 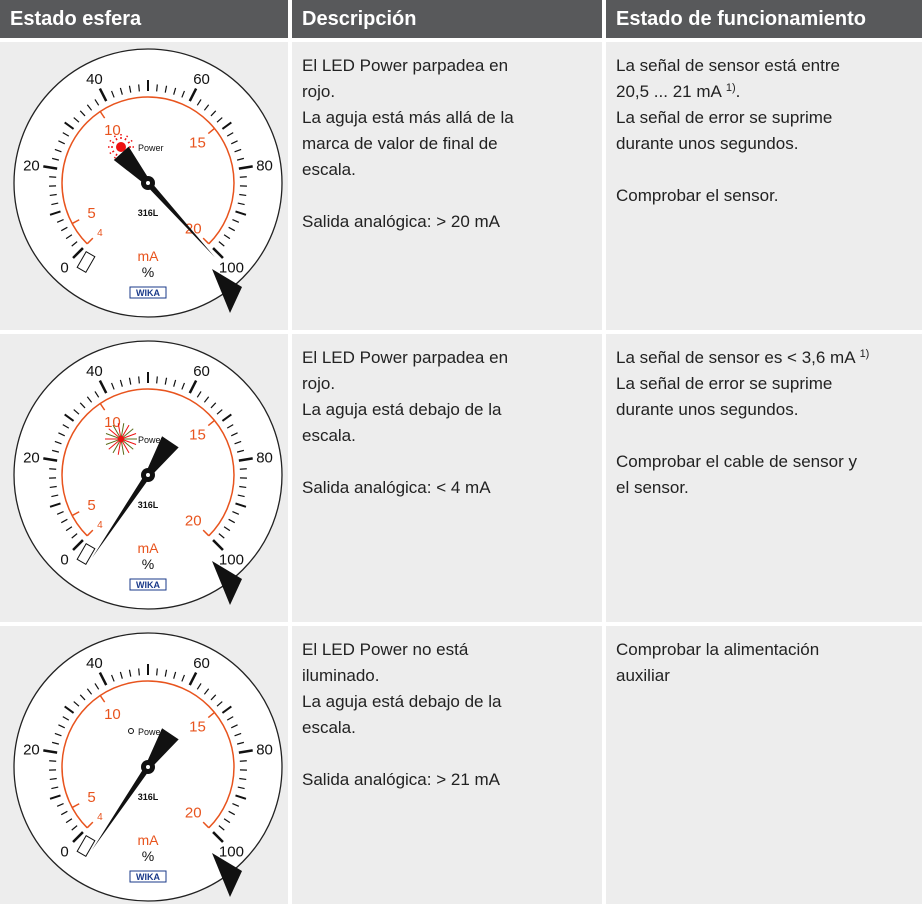 What do you see at coordinates (764, 676) in the screenshot?
I see `text-line: auxiliar` at bounding box center [764, 676].